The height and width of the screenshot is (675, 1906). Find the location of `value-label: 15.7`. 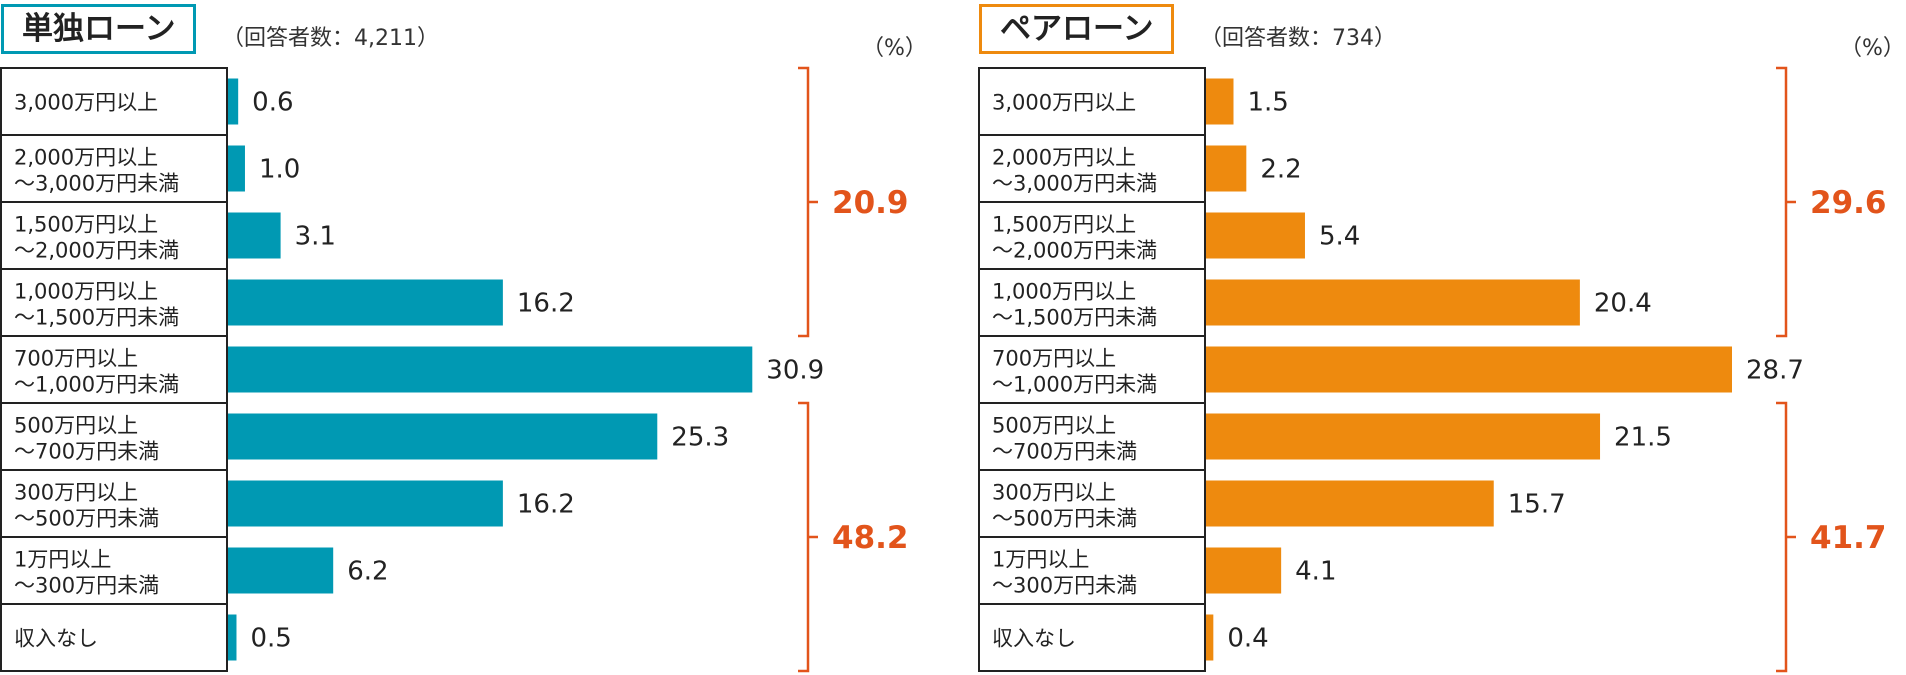

value-label: 15.7 is located at coordinates (1537, 505).